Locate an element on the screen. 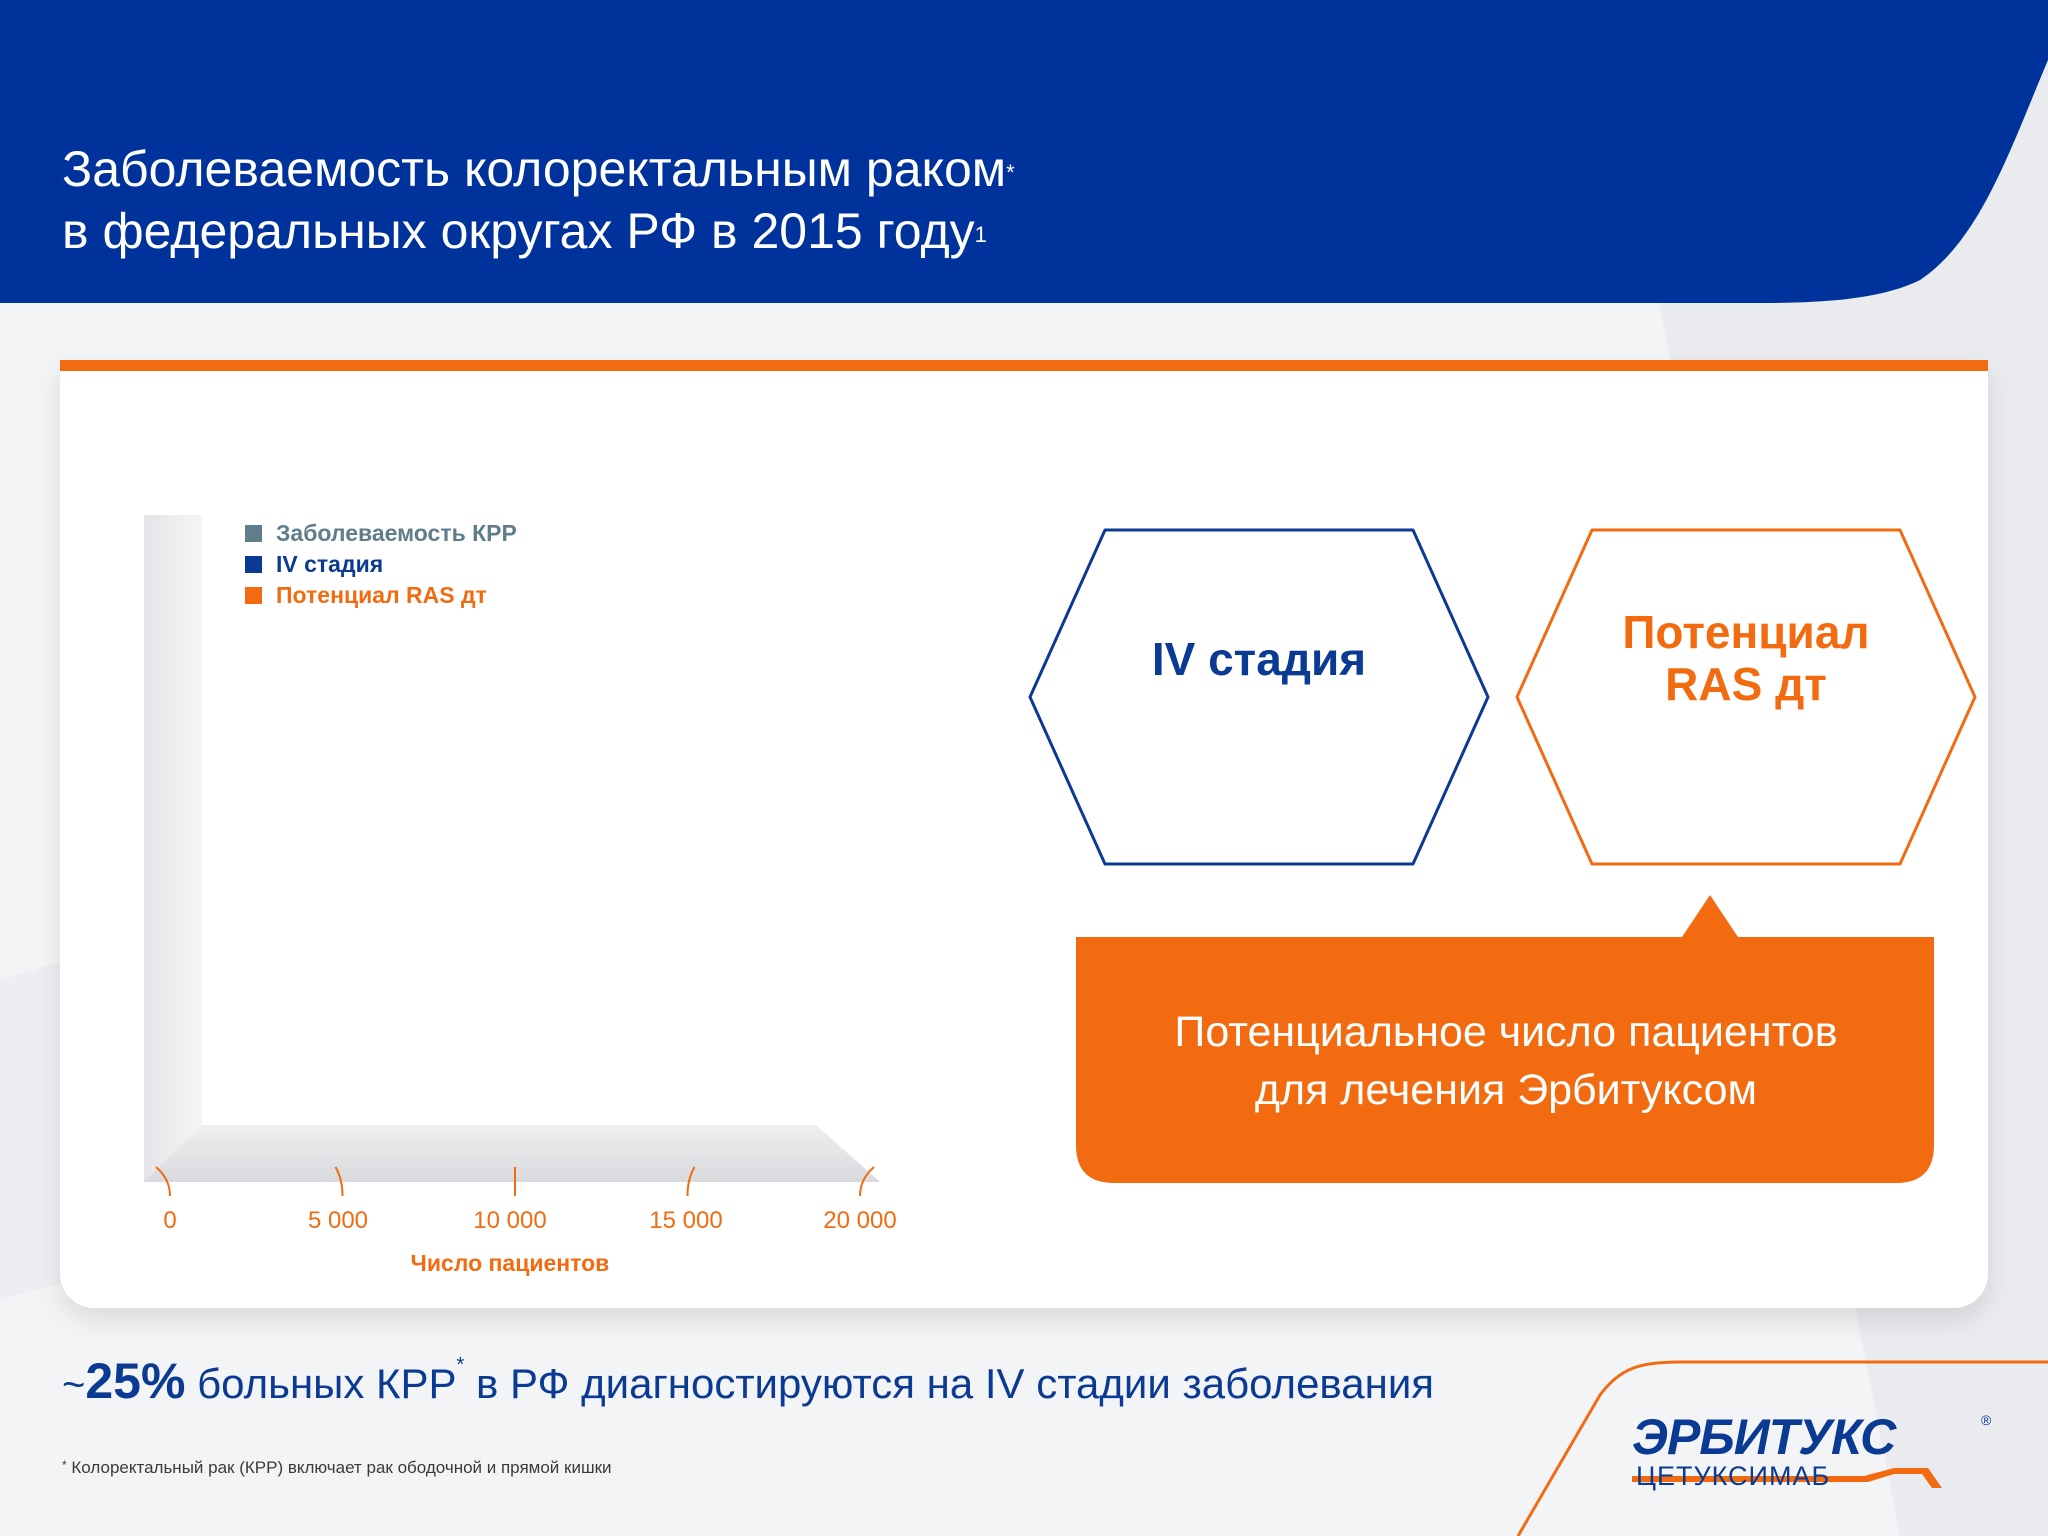 The width and height of the screenshot is (2048, 1536). legend-swatch-ras is located at coordinates (253, 595).